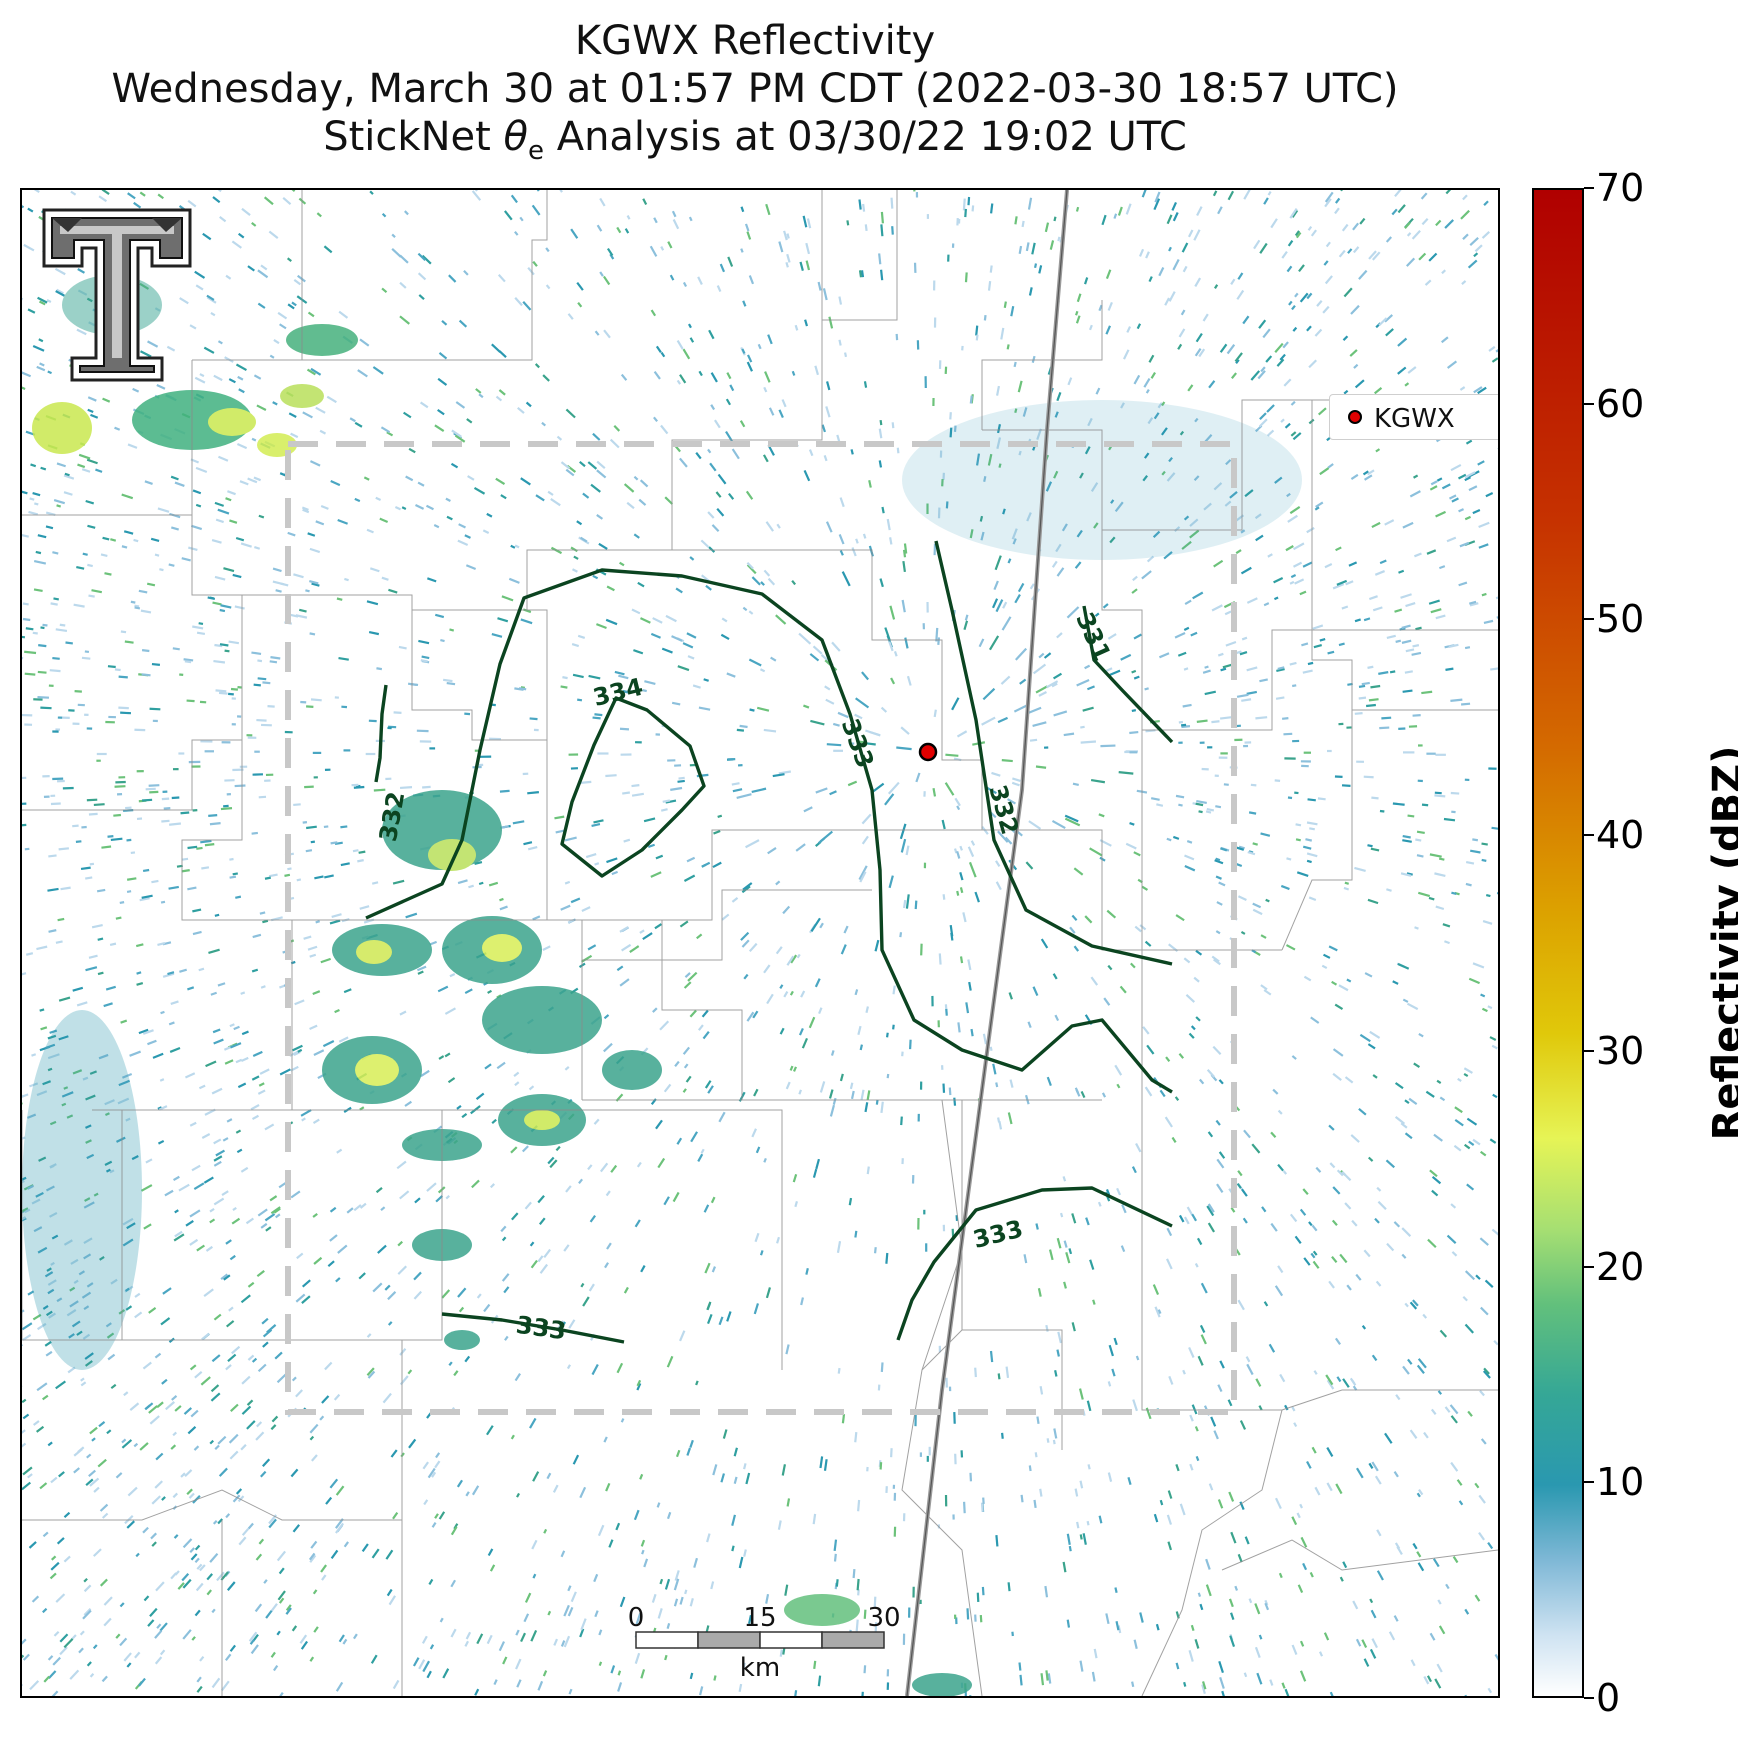 Image resolution: width=1738 pixels, height=1743 pixels. I want to click on colorbar-label: Reflectivity (dBZ), so click(1721, 943).